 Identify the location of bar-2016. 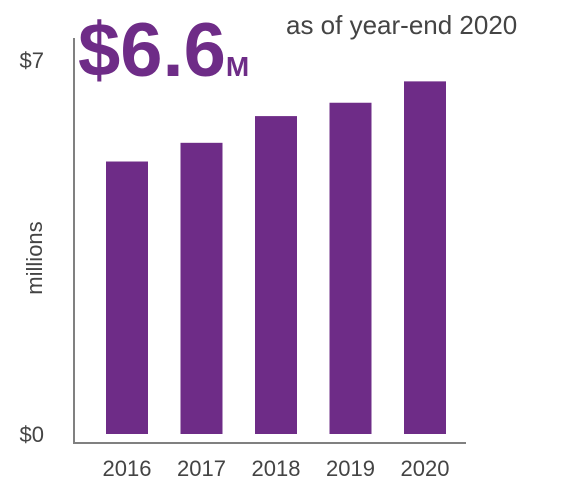
(127, 297).